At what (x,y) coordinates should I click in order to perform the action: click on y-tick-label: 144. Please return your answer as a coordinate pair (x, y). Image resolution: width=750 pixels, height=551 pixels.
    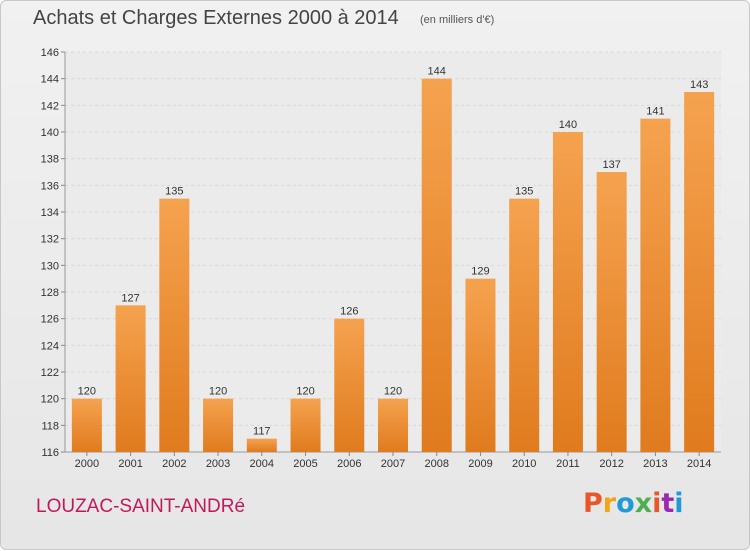
    Looking at the image, I should click on (50, 80).